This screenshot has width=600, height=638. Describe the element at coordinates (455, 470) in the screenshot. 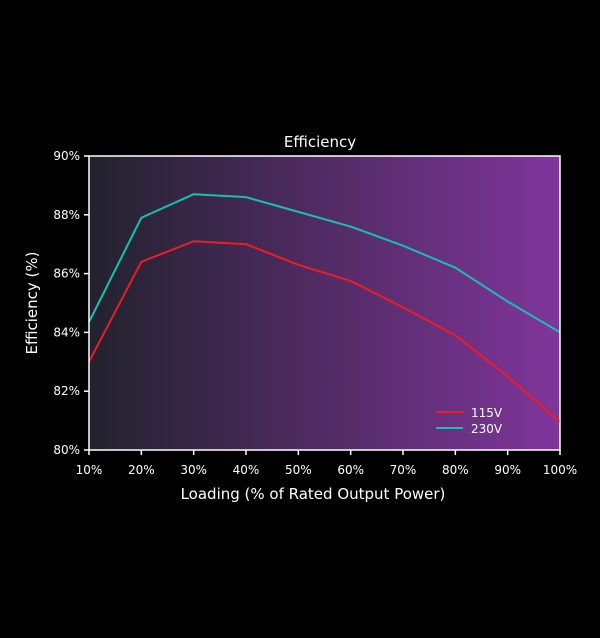

I see `x-tick-label: 80%` at that location.